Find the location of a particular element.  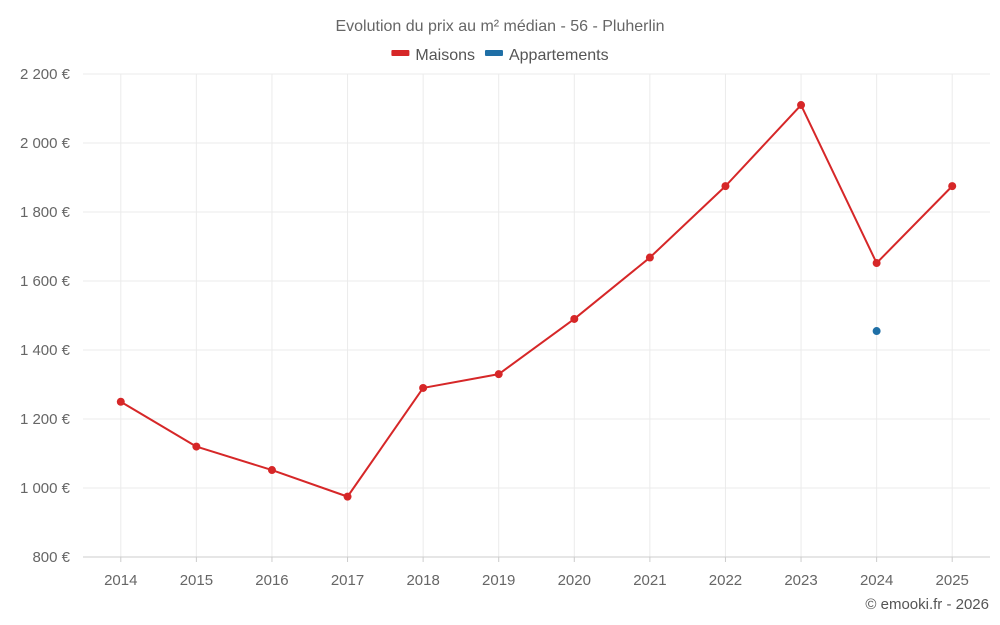

series-appartements is located at coordinates (876, 331).